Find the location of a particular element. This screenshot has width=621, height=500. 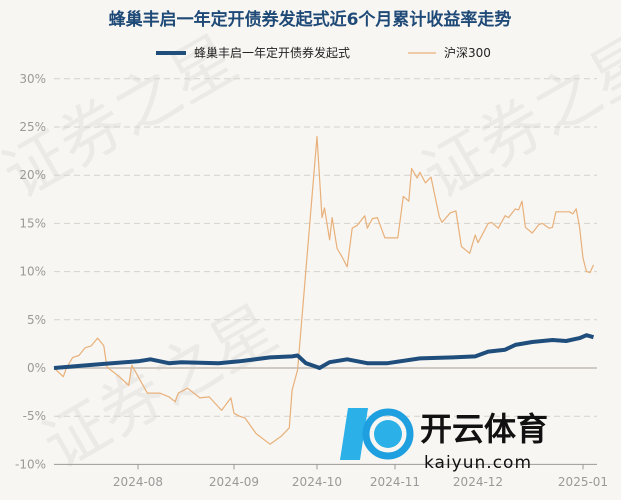

x-tick-label: 2024-08 is located at coordinates (138, 482).